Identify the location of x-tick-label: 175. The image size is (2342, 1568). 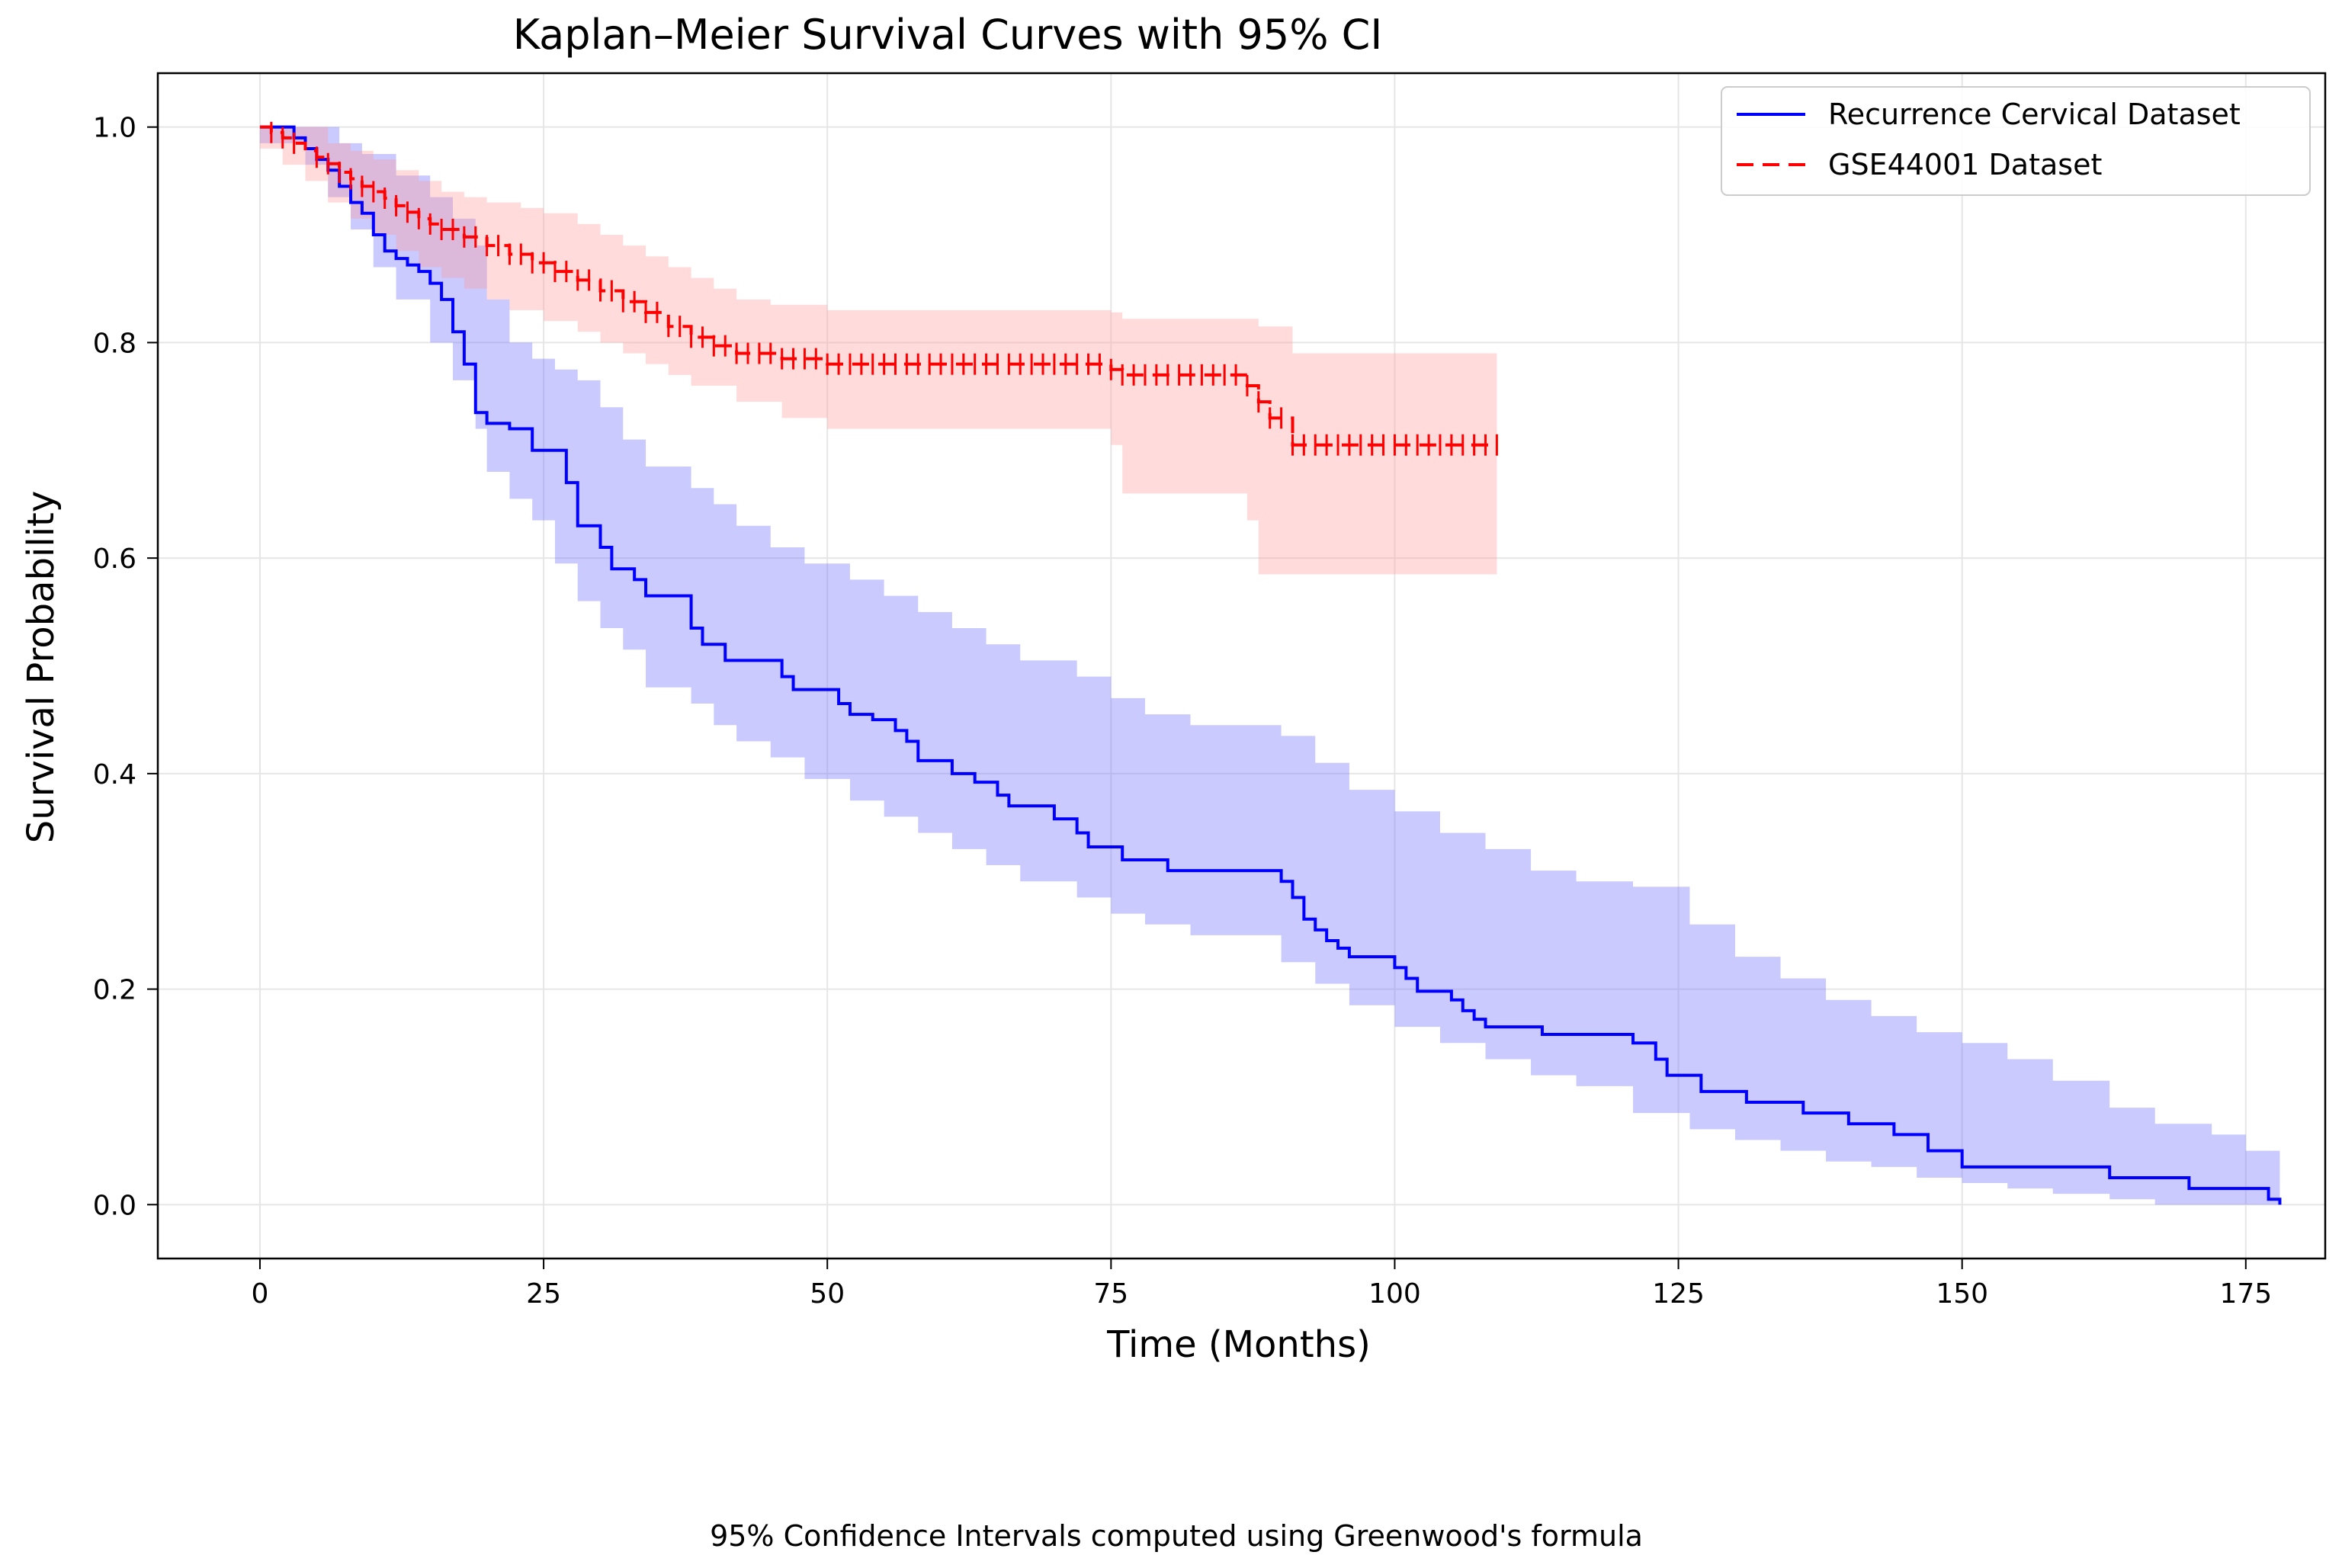
(2245, 1294).